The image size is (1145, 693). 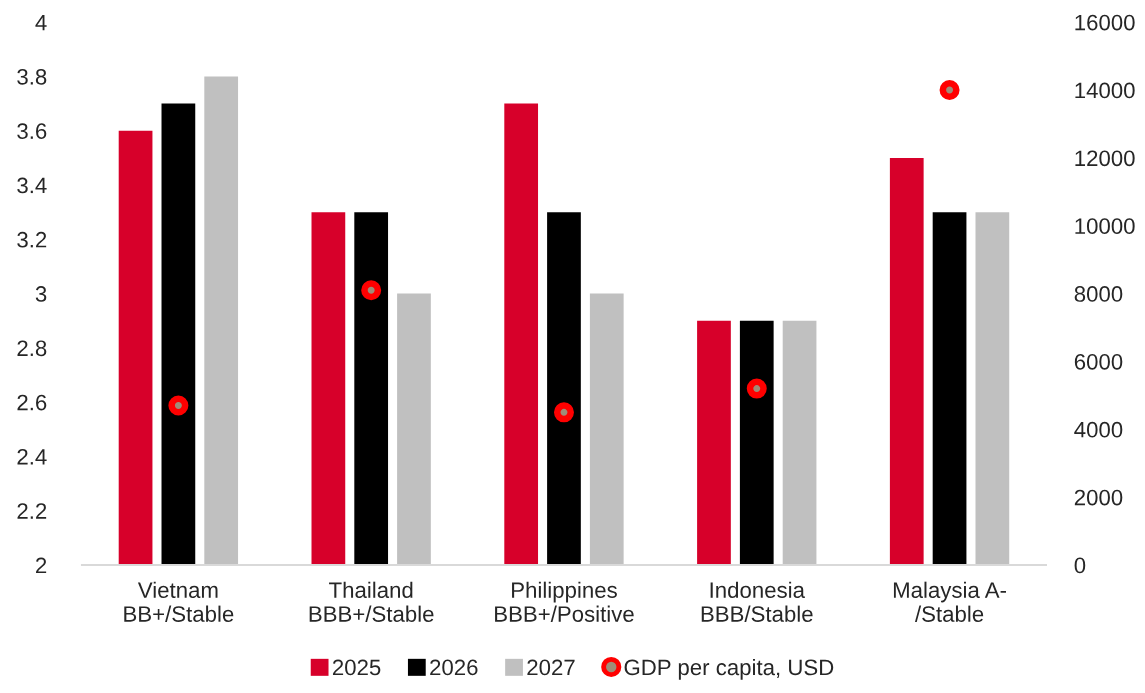 What do you see at coordinates (41, 565) in the screenshot?
I see `y-tick-label: 2` at bounding box center [41, 565].